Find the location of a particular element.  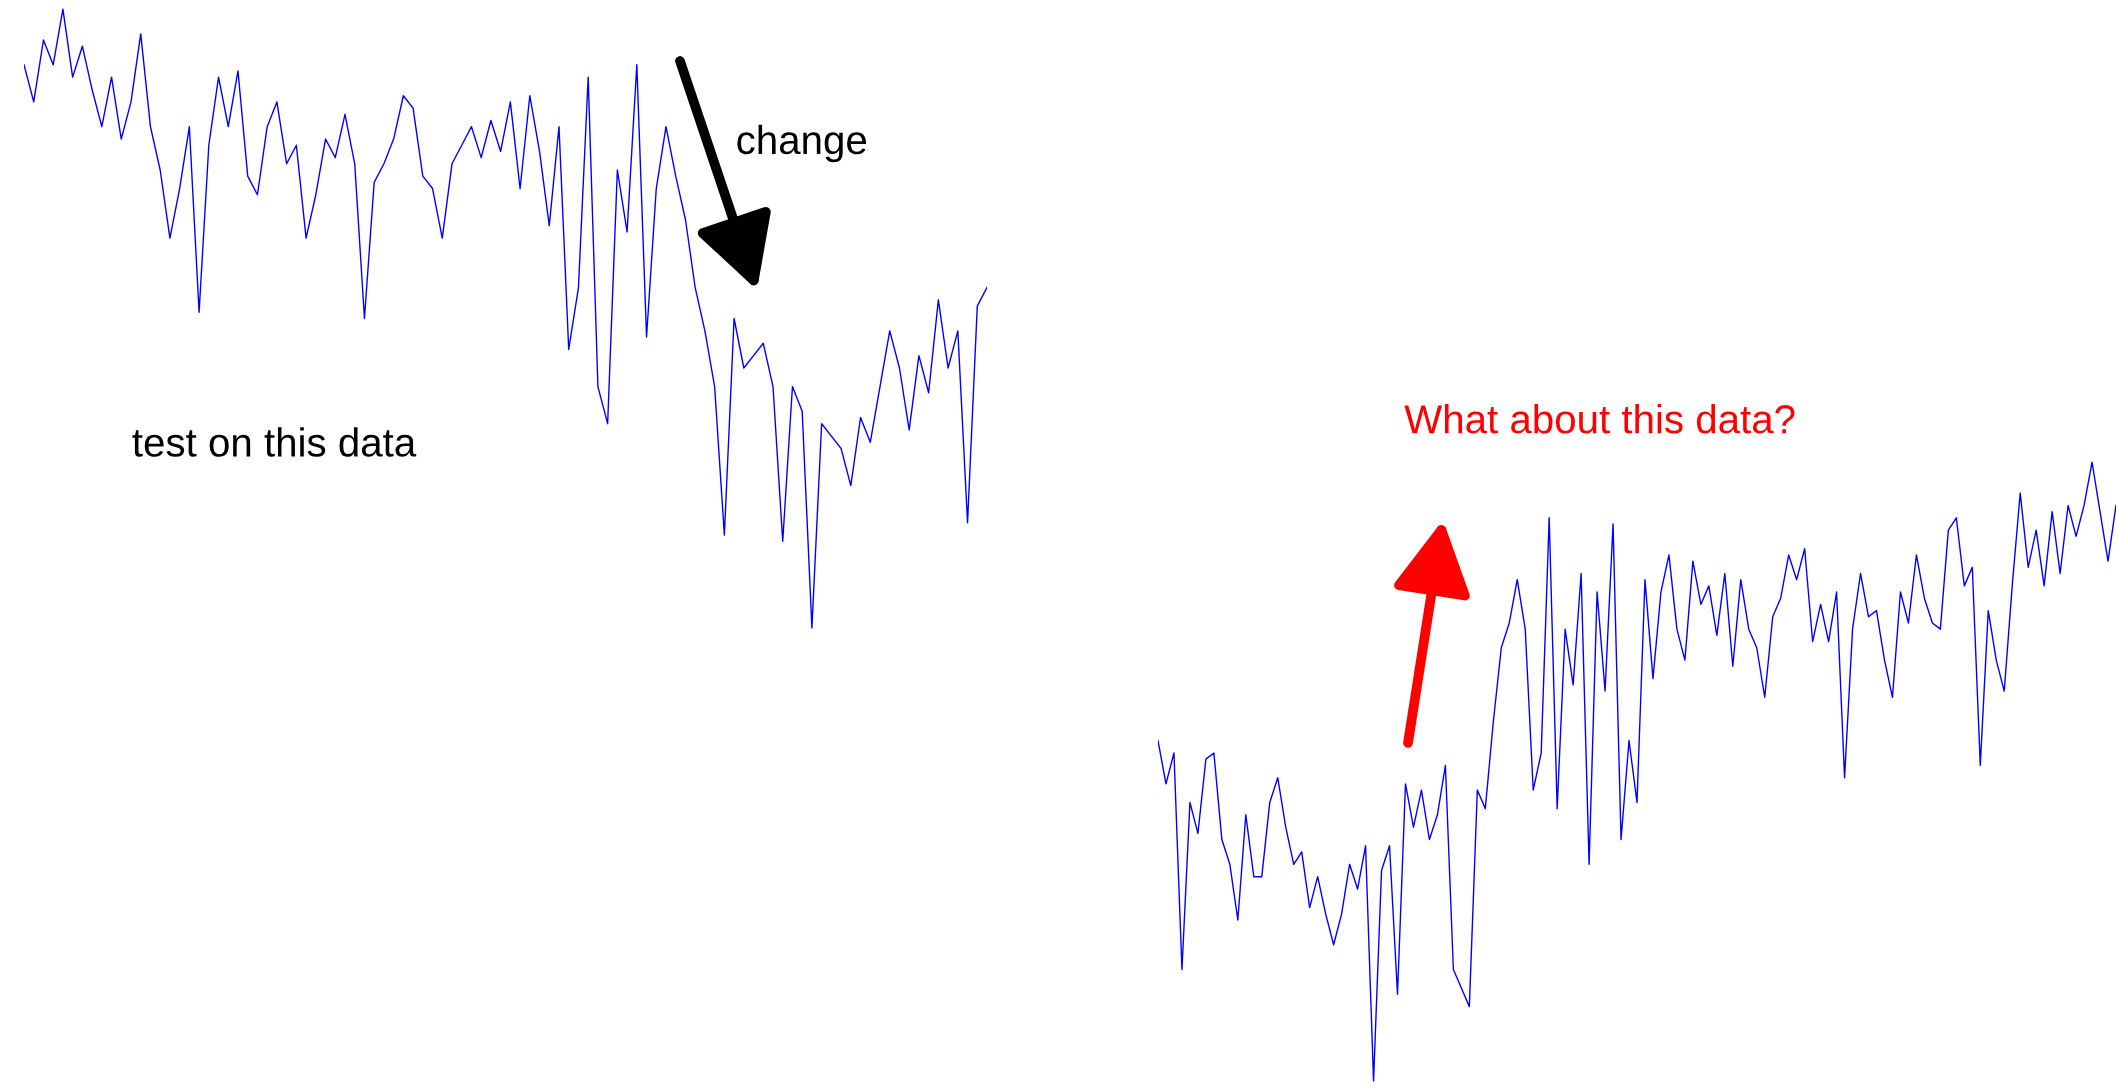

annotation: change is located at coordinates (802, 143).